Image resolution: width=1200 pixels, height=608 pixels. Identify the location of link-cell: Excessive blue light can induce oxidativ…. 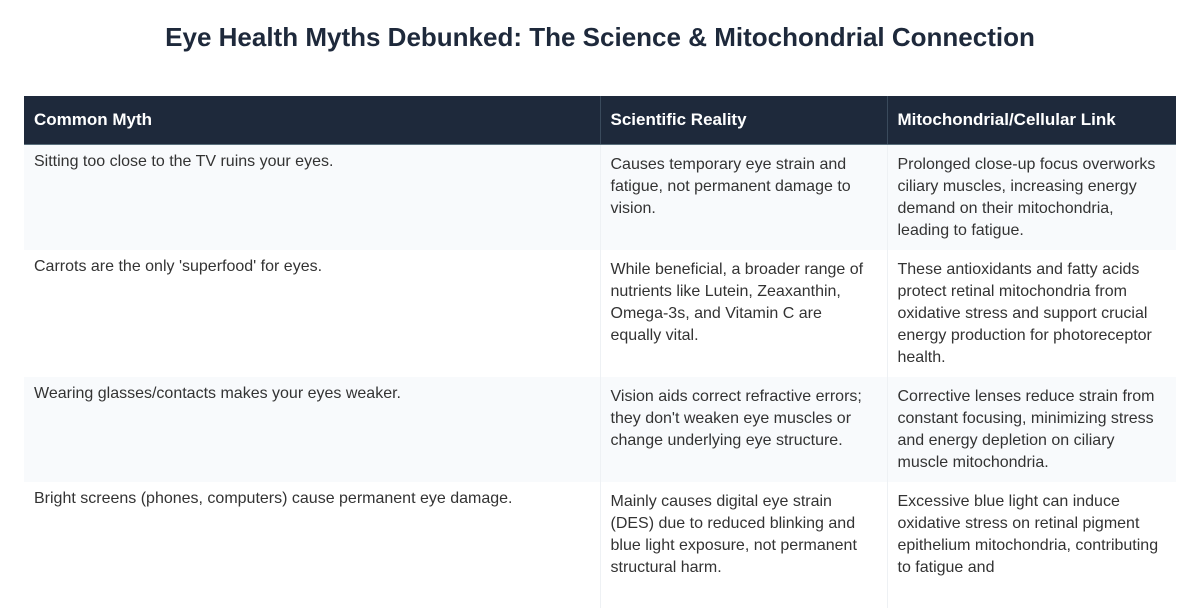
(1031, 545).